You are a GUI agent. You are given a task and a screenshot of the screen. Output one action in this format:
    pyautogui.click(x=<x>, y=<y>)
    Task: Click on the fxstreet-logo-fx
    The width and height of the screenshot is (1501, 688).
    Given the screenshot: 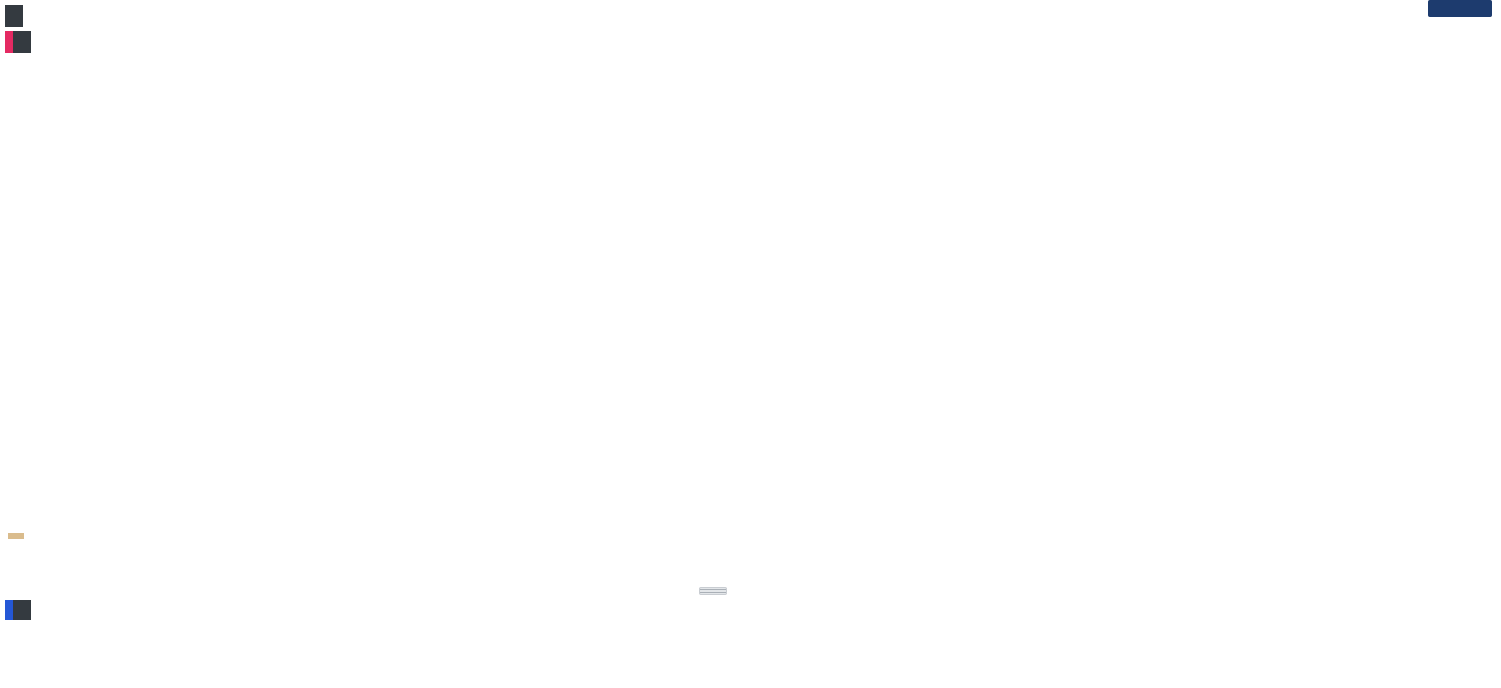 What is the action you would take?
    pyautogui.click(x=16, y=536)
    